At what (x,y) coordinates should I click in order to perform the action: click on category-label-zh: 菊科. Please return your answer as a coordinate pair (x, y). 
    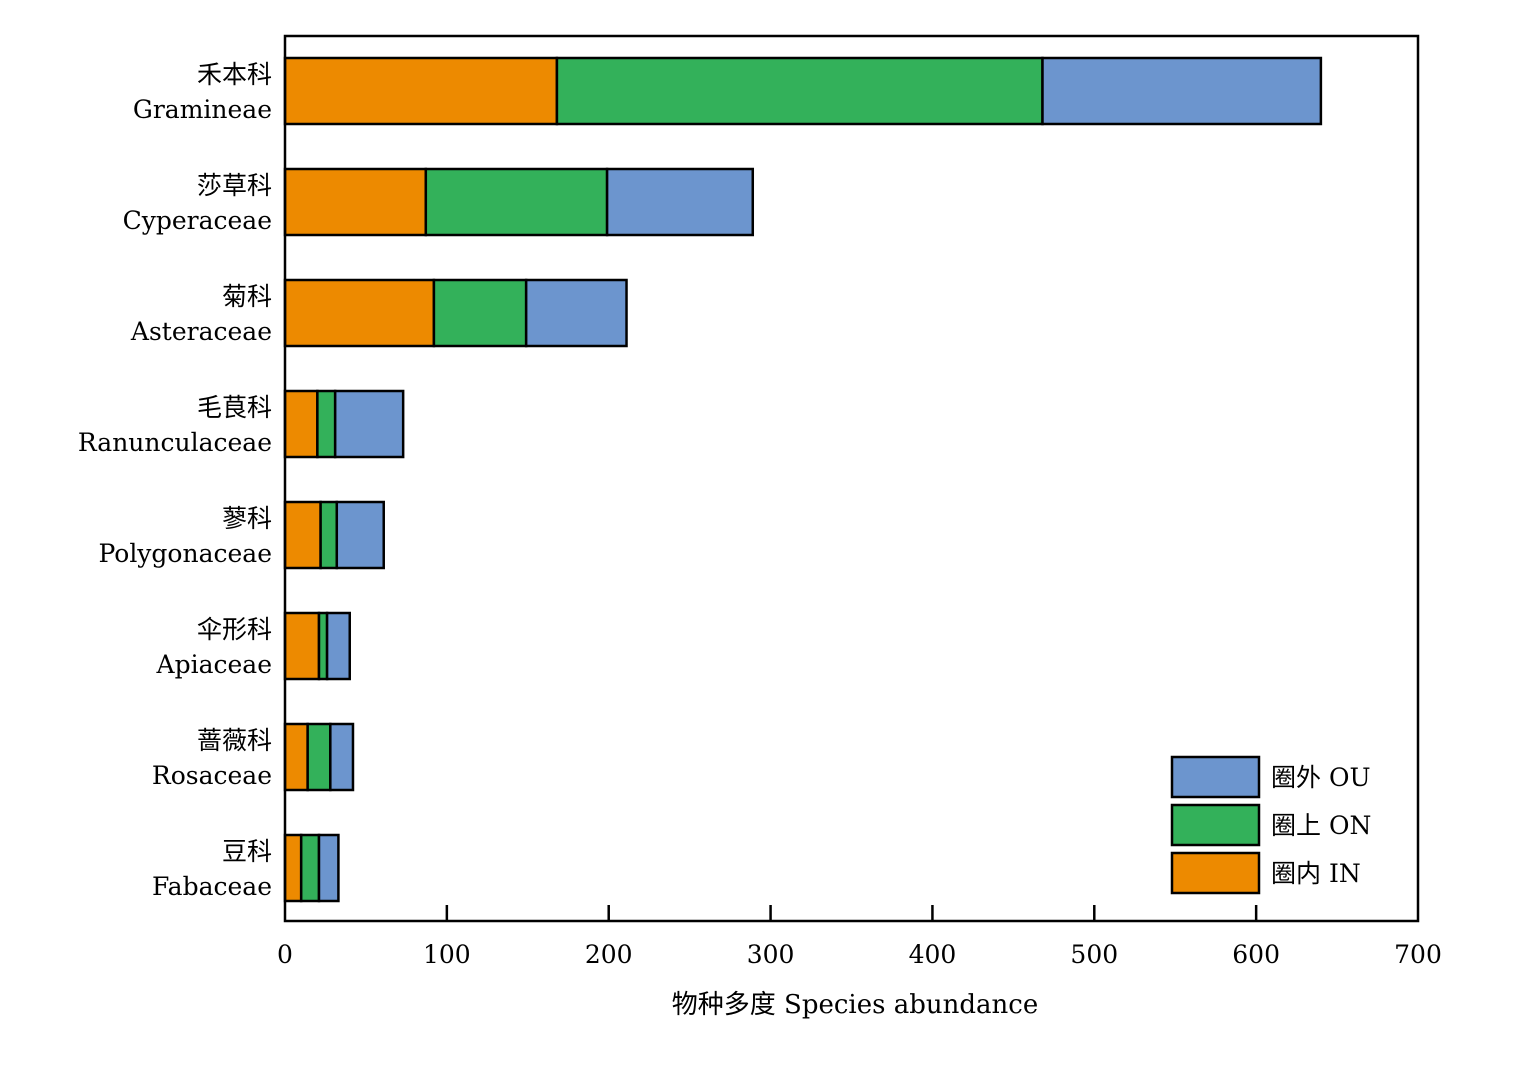
    Looking at the image, I should click on (247, 296).